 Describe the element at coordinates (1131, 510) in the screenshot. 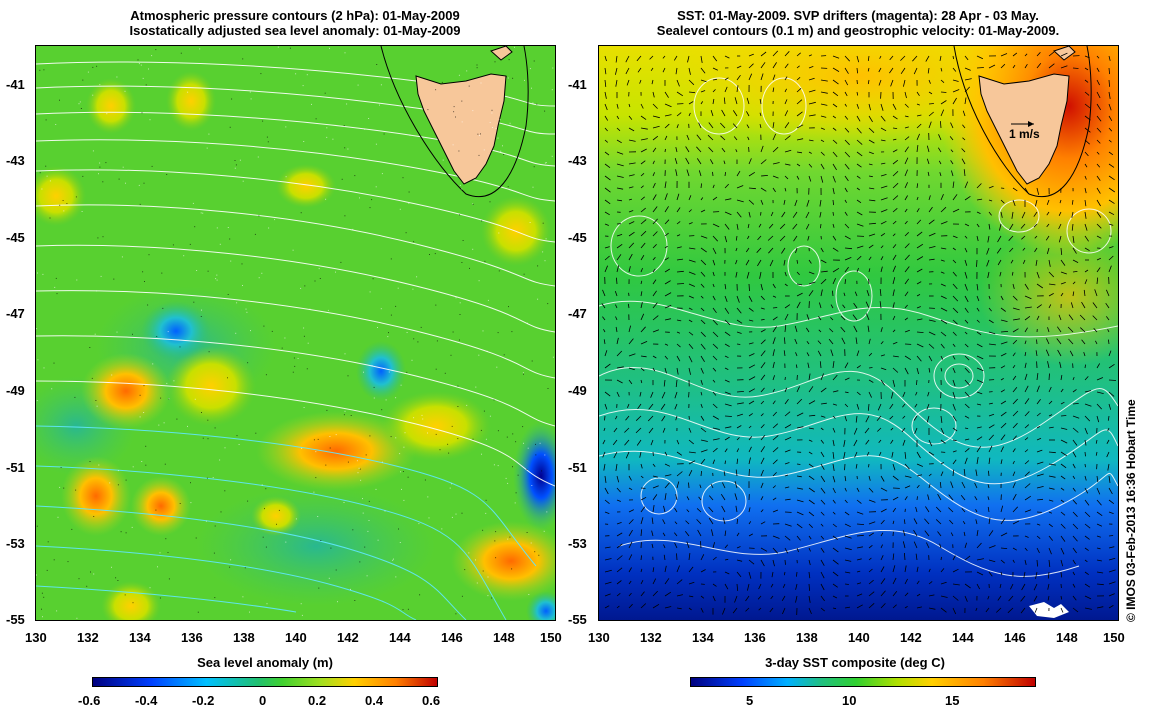

I see `imos-credit: © IMOS 03-Feb-2013 16:36 Hobart Time` at that location.